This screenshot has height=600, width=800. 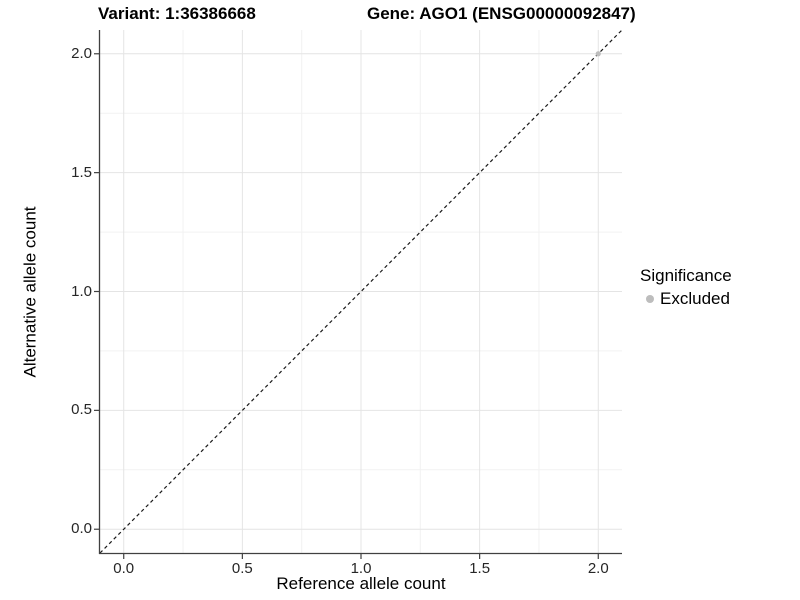 I want to click on legend-point-swatch, so click(x=650, y=299).